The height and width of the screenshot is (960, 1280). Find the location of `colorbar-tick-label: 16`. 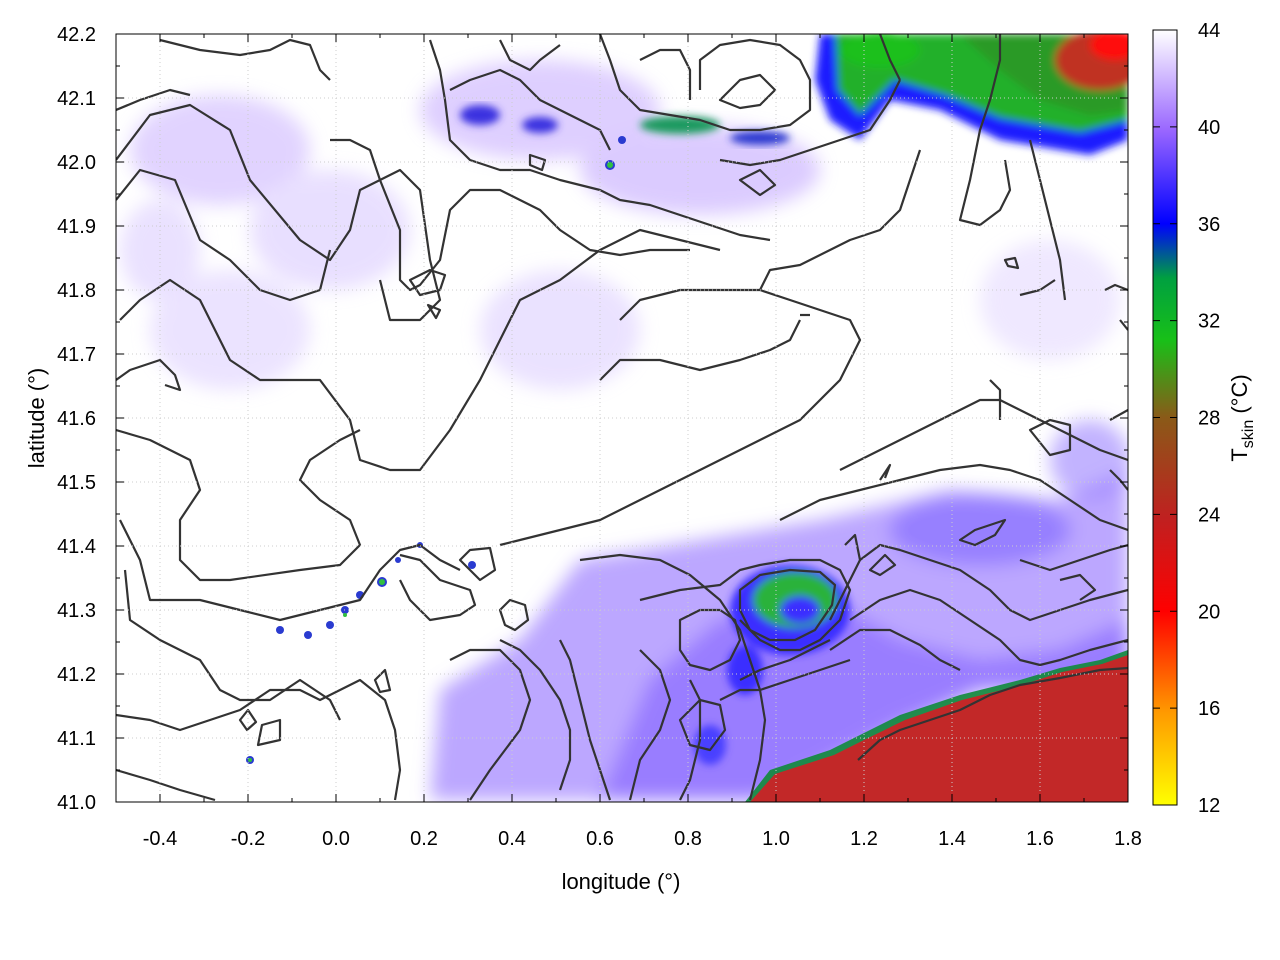

colorbar-tick-label: 16 is located at coordinates (1209, 709).